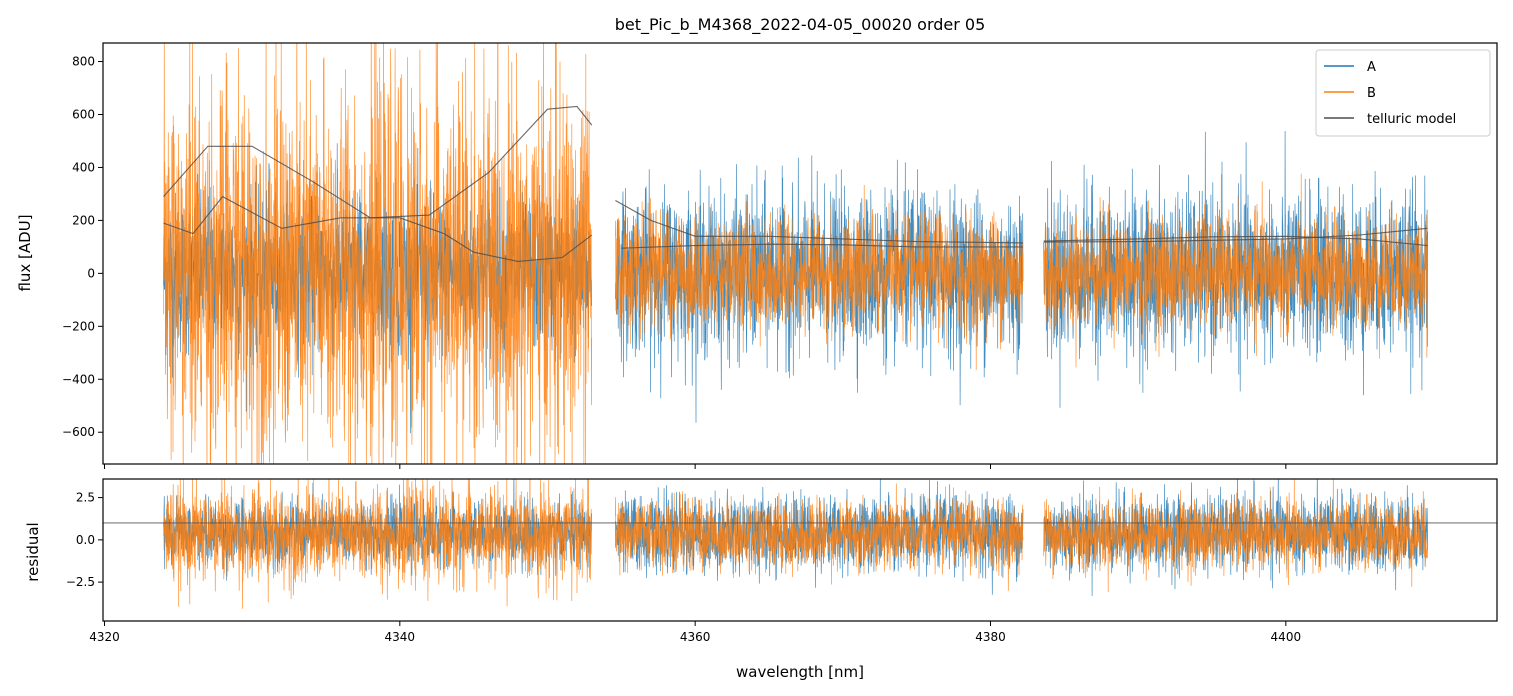 The height and width of the screenshot is (696, 1513). I want to click on y-tick-label: 200, so click(83, 220).